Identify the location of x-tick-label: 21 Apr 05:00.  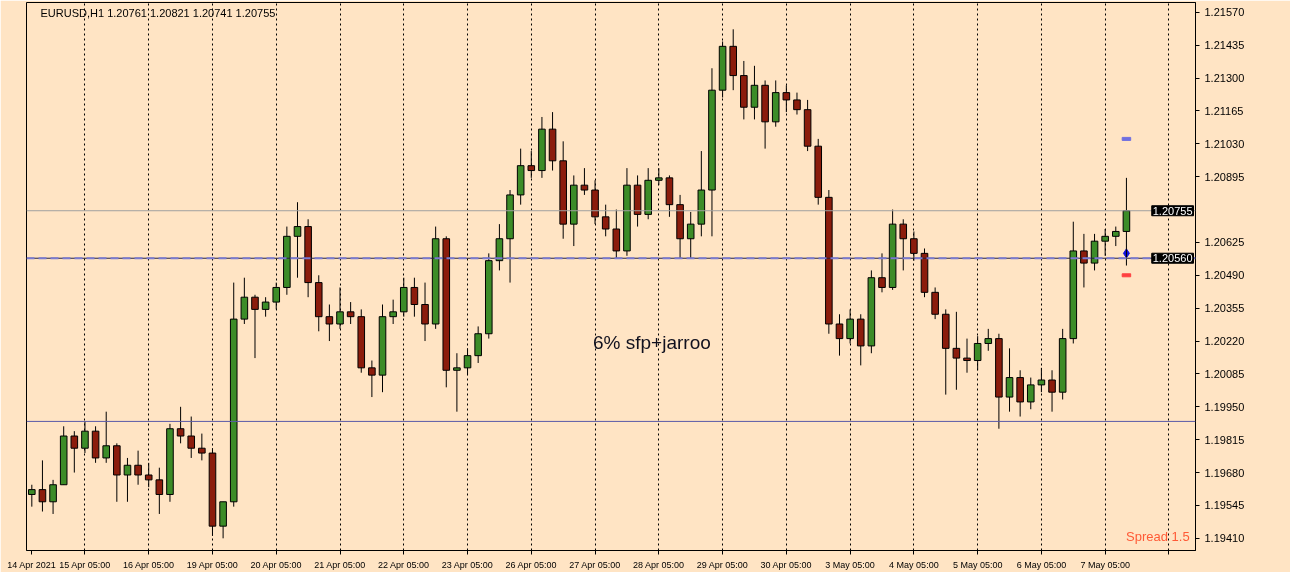
(340, 564).